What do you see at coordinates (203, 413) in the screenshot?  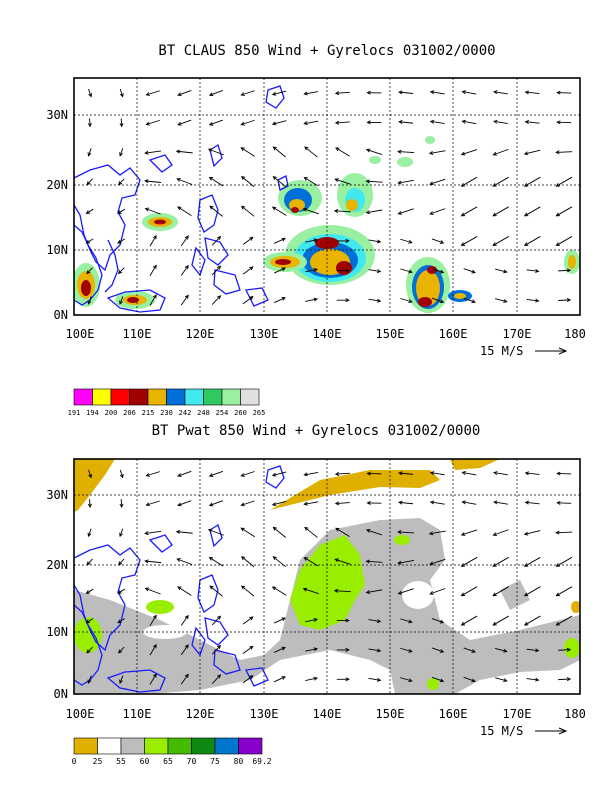 I see `colorbar-label: 248` at bounding box center [203, 413].